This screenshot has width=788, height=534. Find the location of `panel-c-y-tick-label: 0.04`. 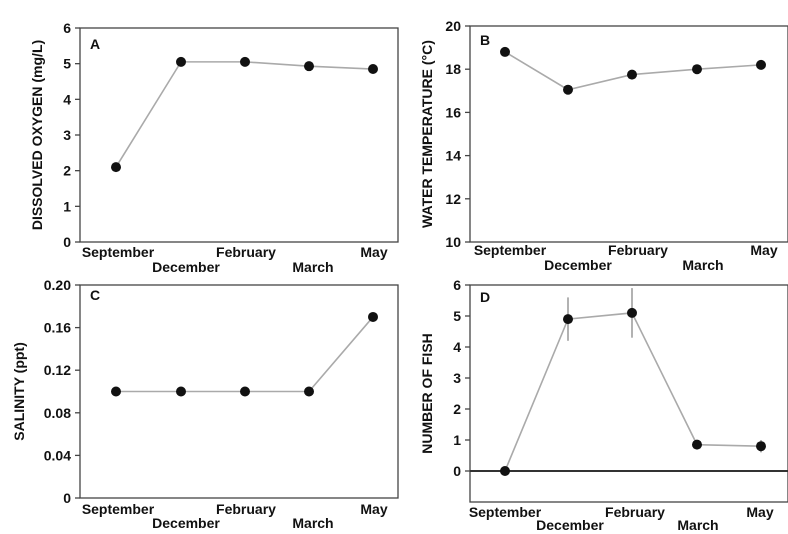

panel-c-y-tick-label: 0.04 is located at coordinates (57, 455).